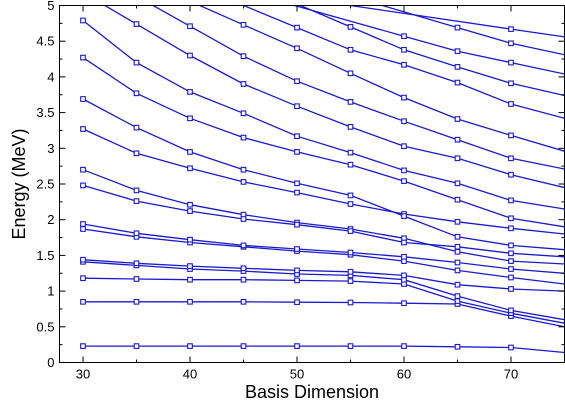 Image resolution: width=565 pixels, height=413 pixels. I want to click on data-point-s11-x70, so click(511, 245).